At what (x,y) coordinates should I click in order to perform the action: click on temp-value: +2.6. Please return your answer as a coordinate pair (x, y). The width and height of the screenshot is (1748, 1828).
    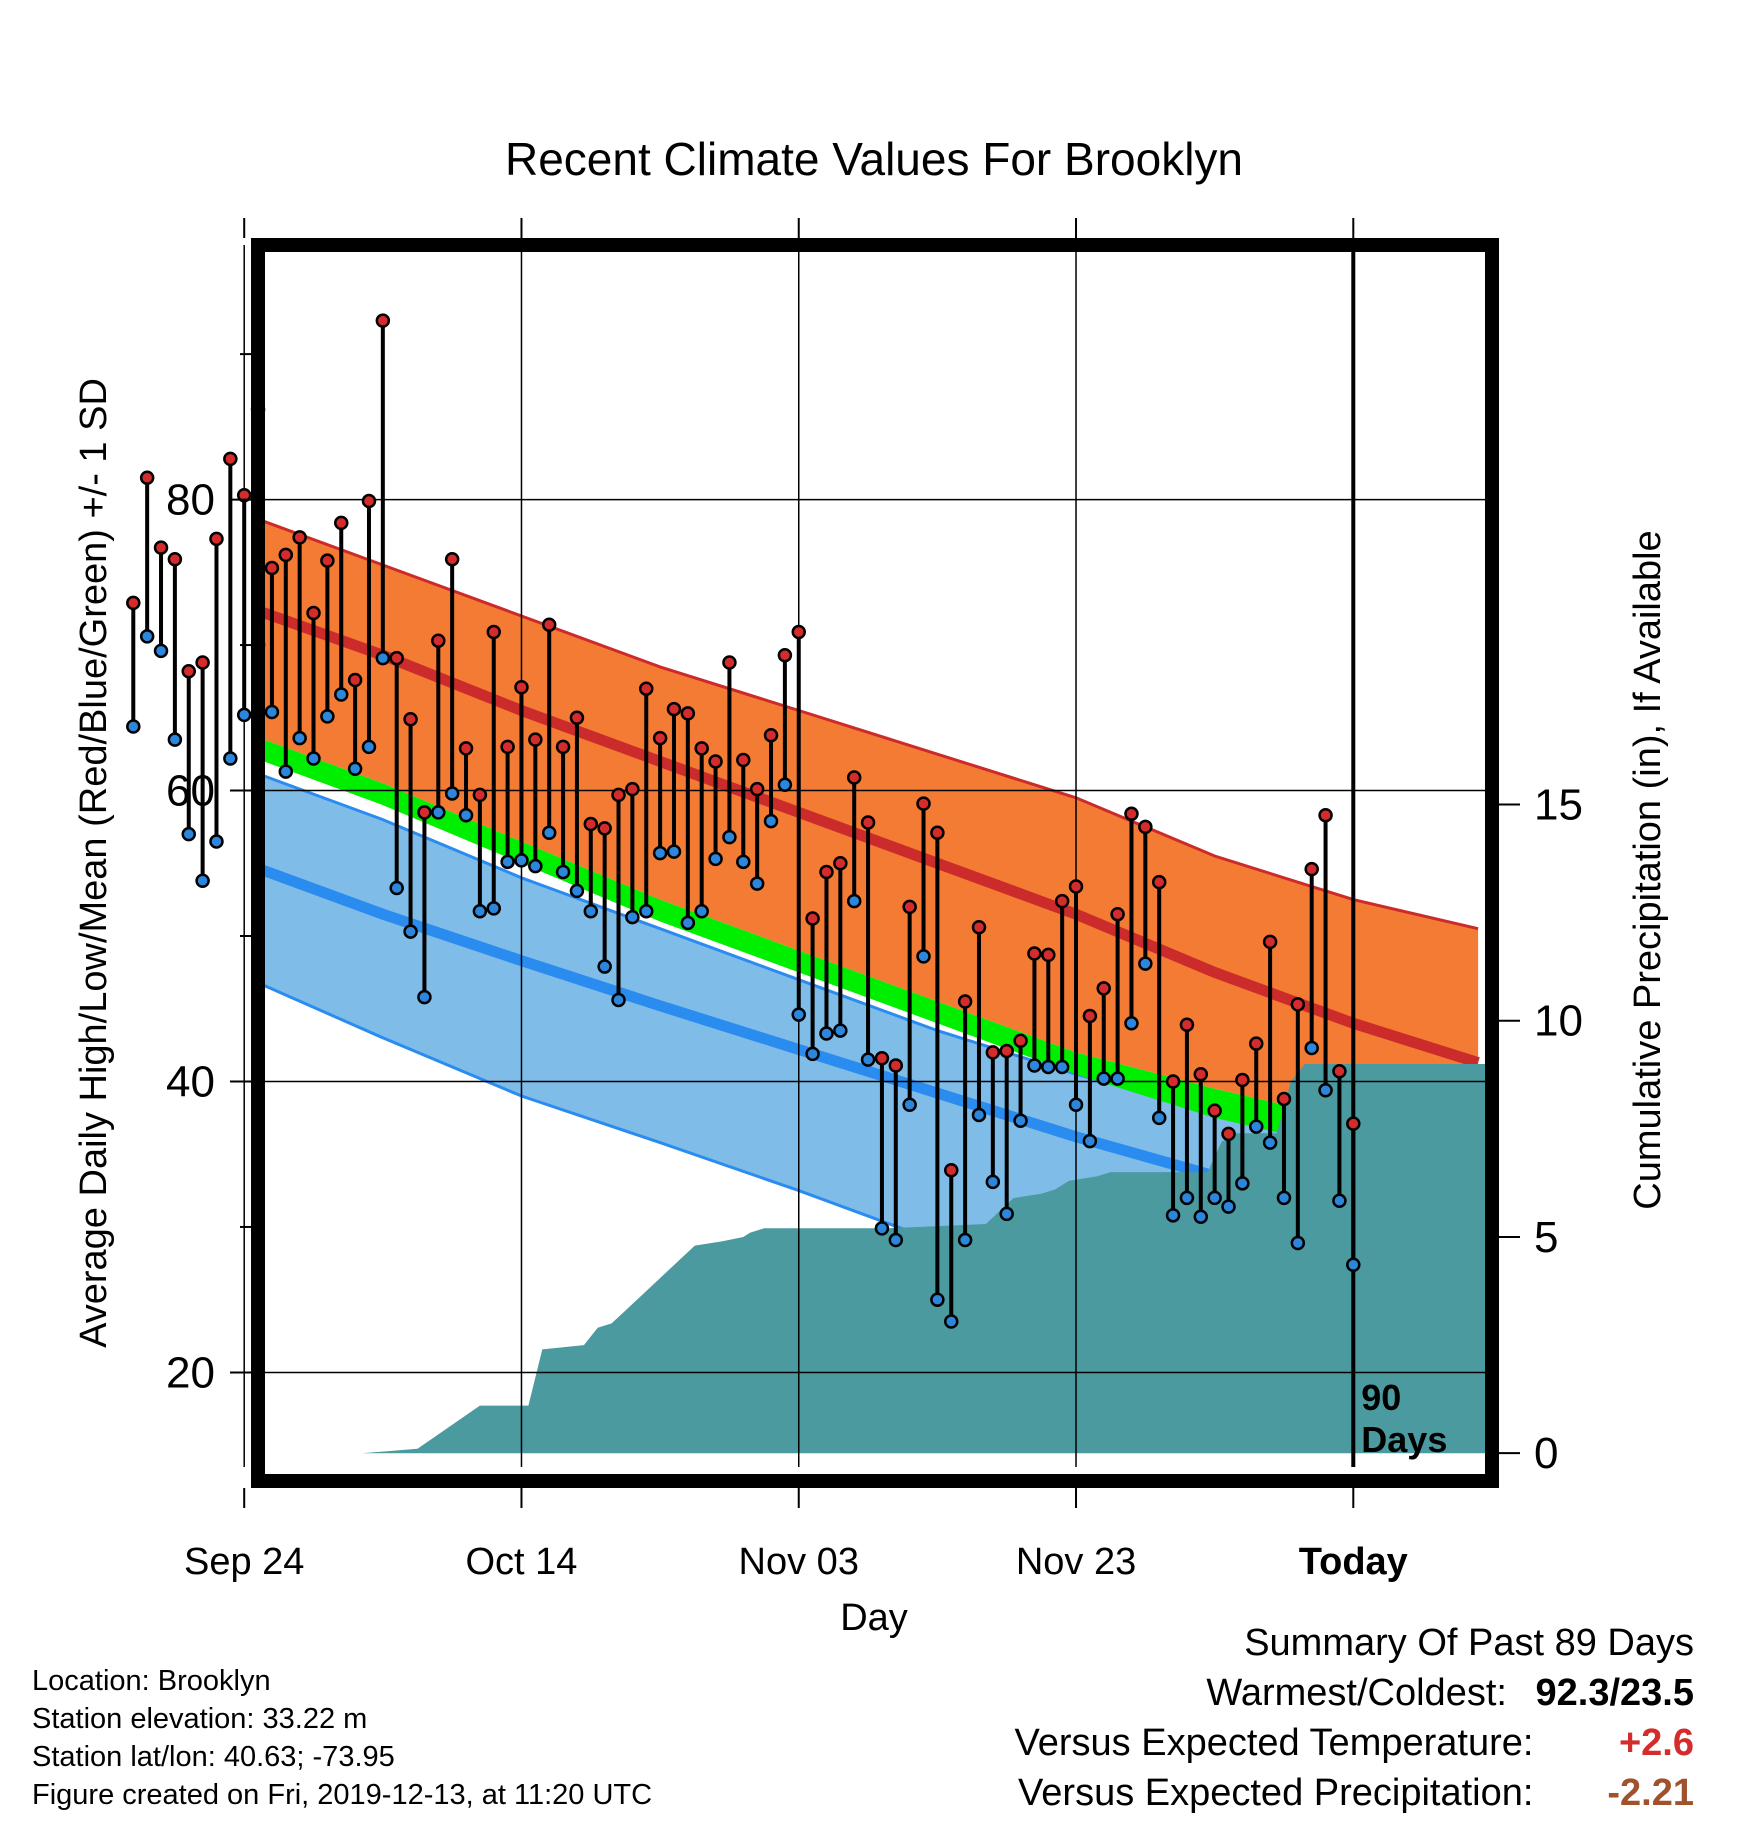
    Looking at the image, I should click on (1656, 1743).